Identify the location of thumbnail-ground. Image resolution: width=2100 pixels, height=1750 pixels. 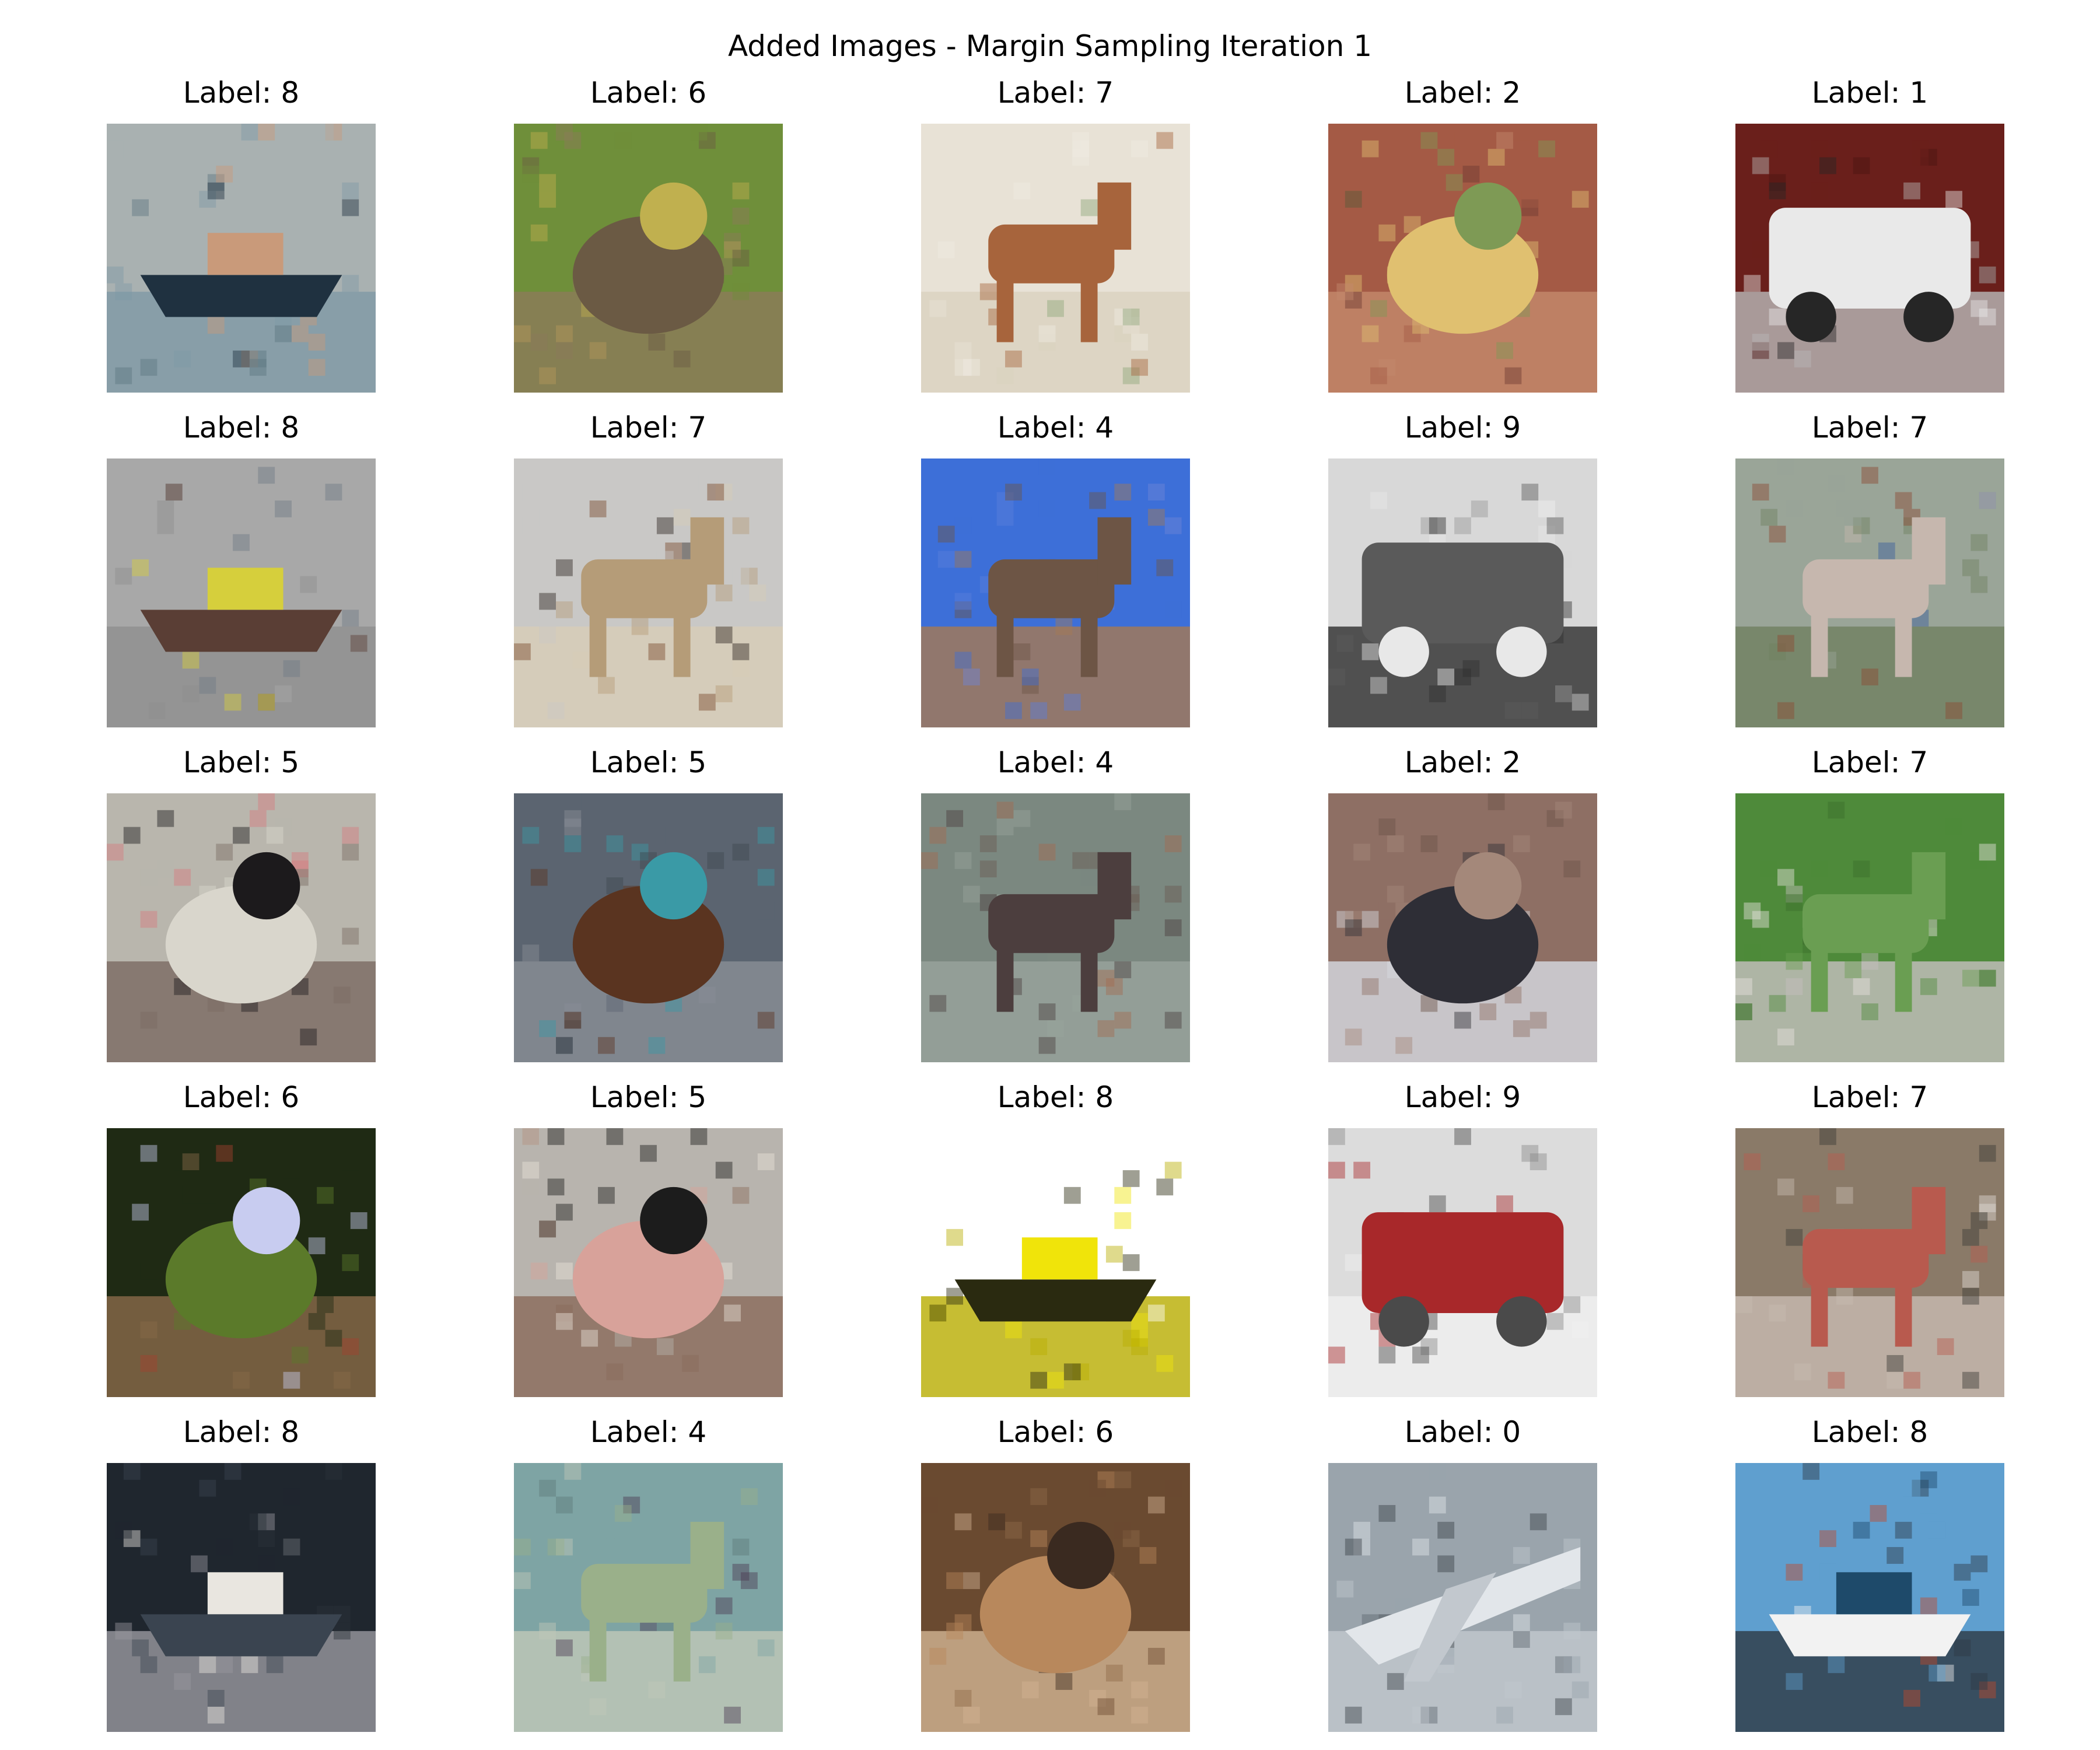
(648, 676).